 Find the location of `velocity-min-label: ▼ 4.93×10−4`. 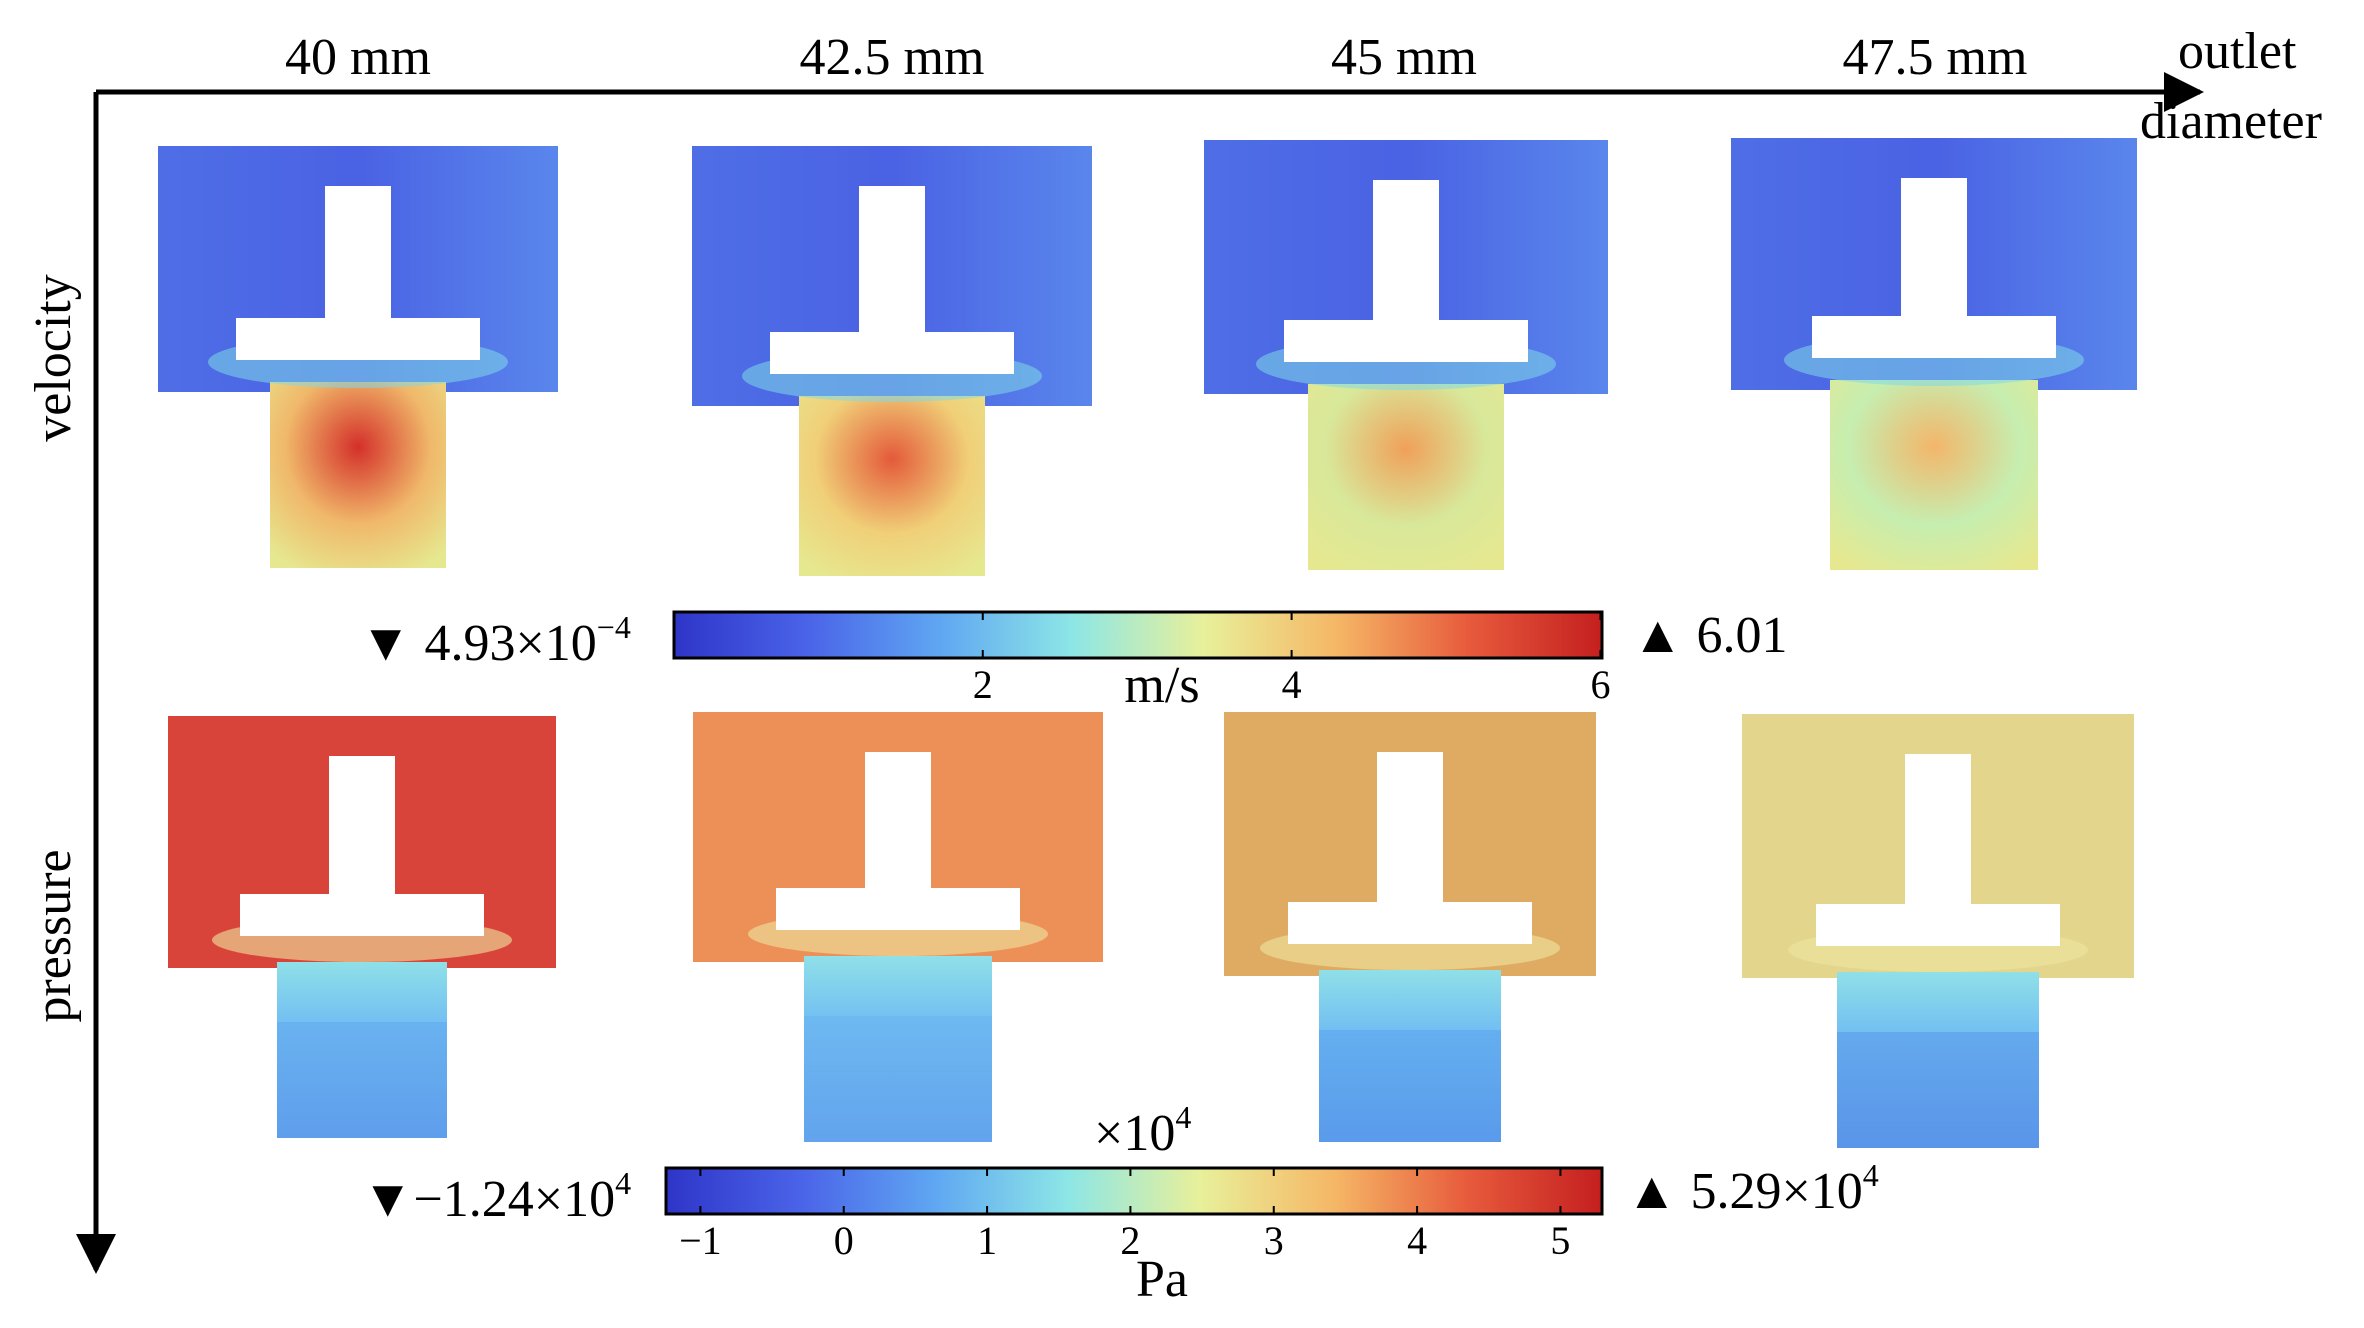

velocity-min-label: ▼ 4.93×10−4 is located at coordinates (495, 640).